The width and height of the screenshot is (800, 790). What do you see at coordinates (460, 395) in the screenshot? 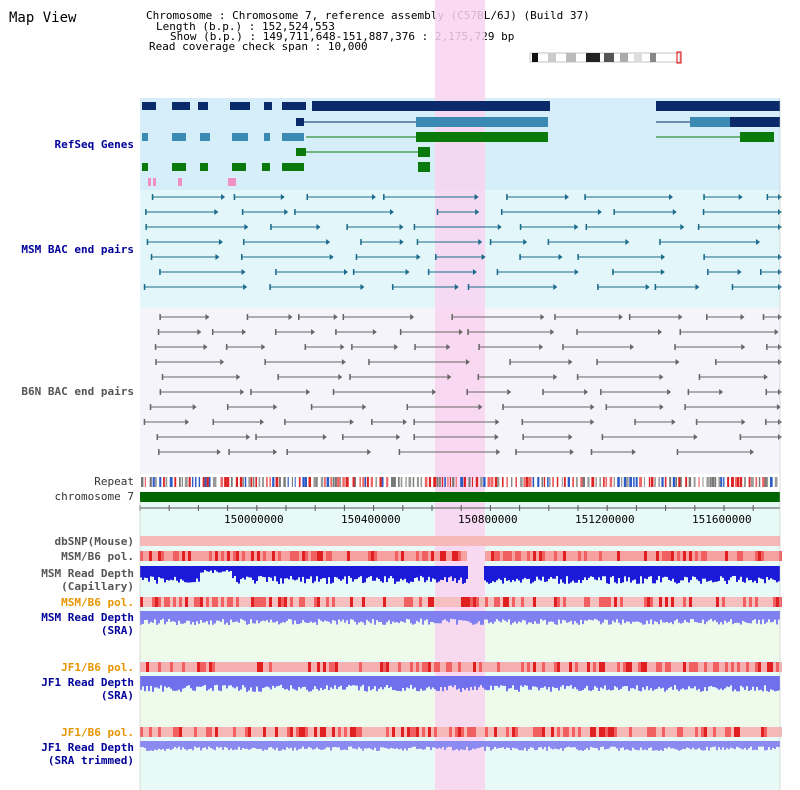
I see `highlight-region` at bounding box center [460, 395].